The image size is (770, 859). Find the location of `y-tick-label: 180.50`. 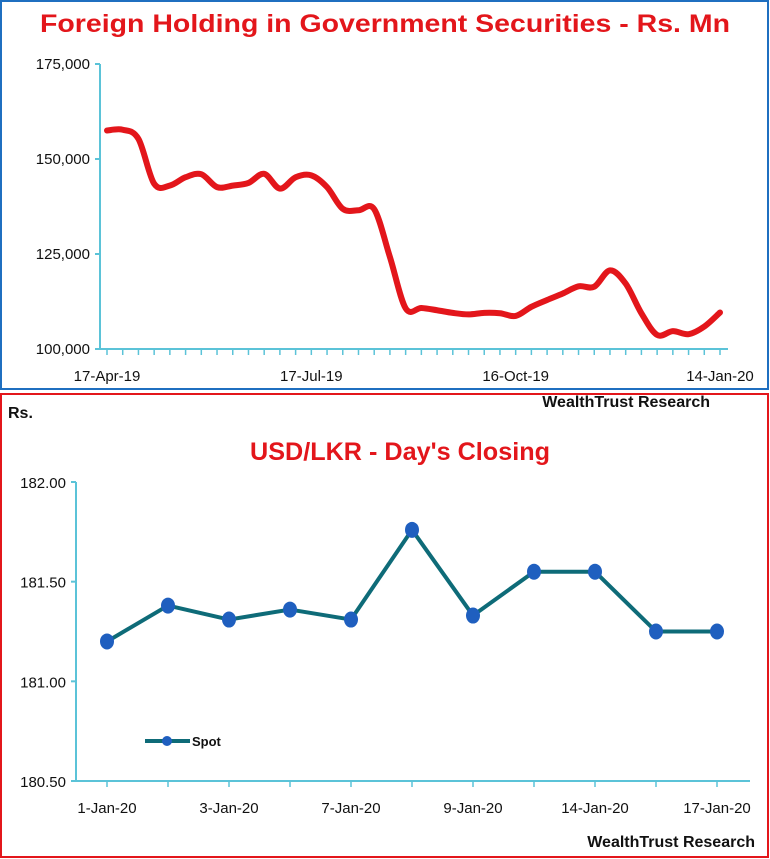

y-tick-label: 180.50 is located at coordinates (43, 782).